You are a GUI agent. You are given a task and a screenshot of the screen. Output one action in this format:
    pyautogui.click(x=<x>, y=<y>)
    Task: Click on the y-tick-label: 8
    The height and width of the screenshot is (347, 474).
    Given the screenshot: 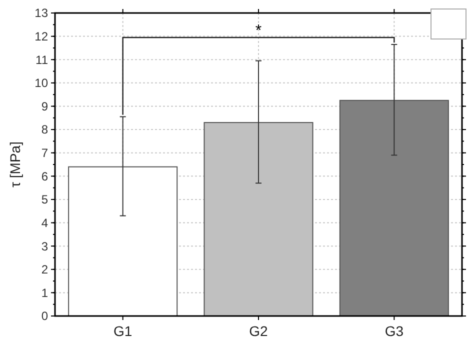 What is the action you would take?
    pyautogui.click(x=44, y=129)
    